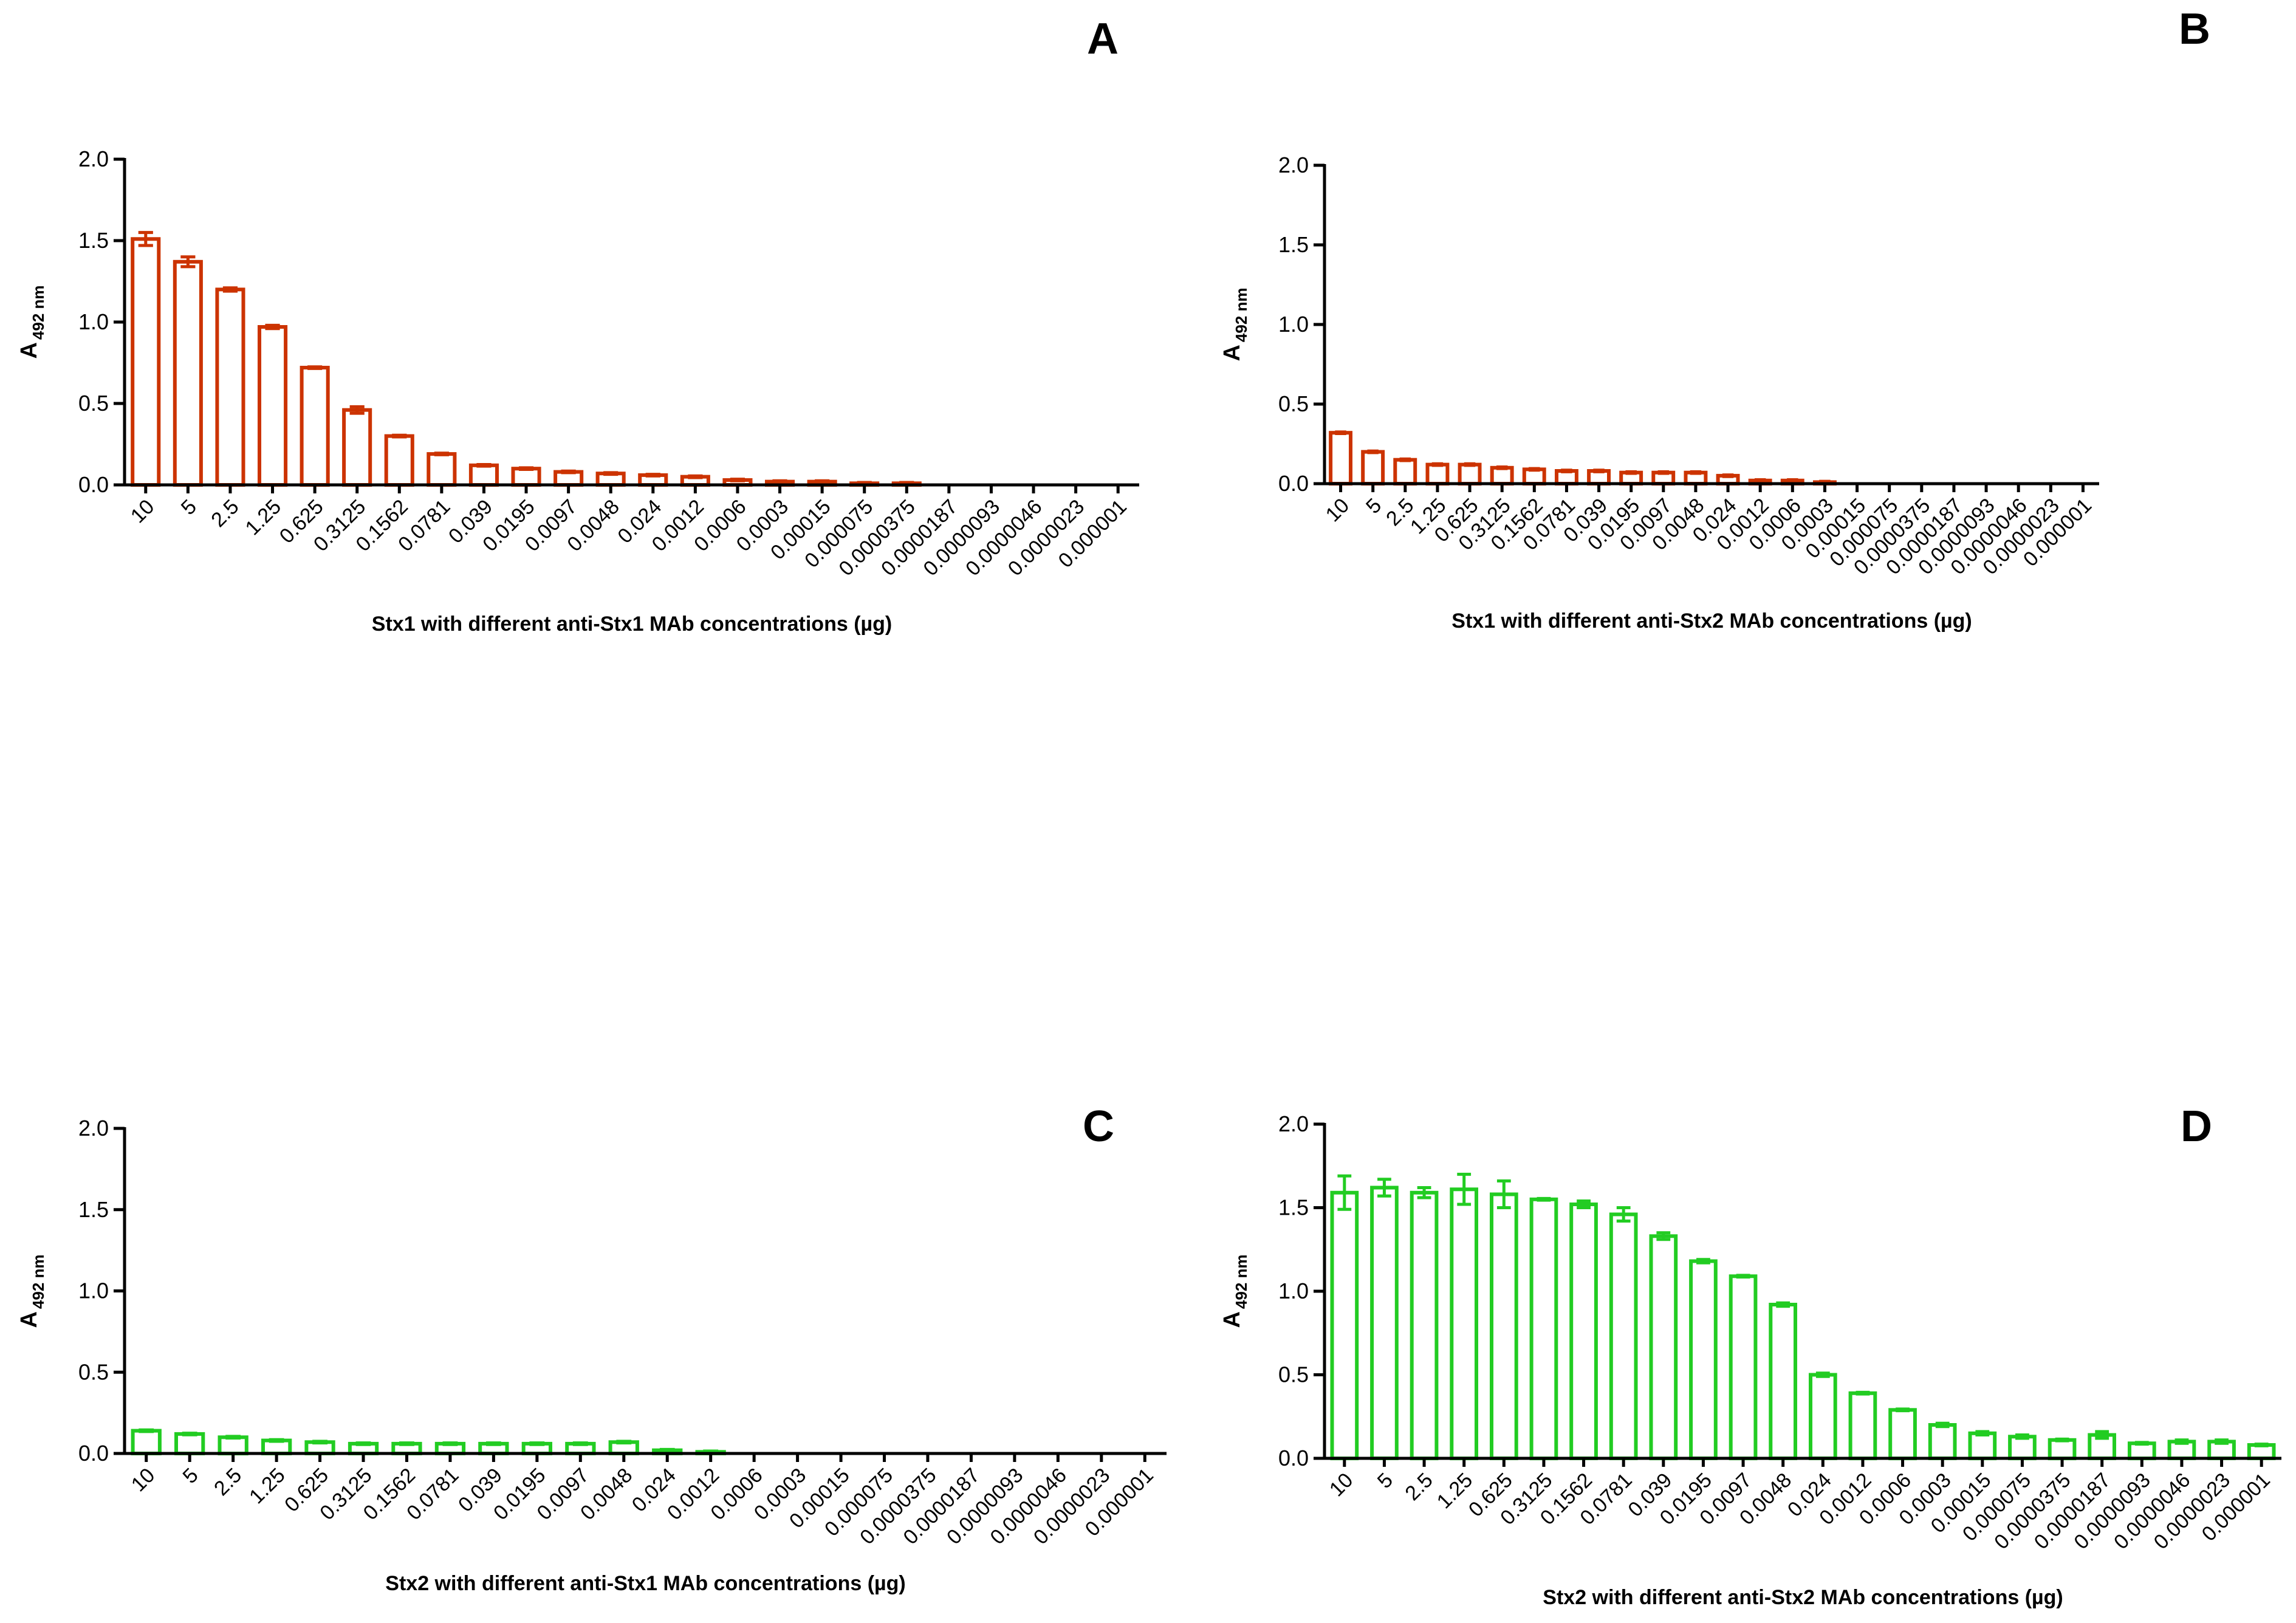 This screenshot has width=2296, height=1623. Describe the element at coordinates (1098, 1126) in the screenshot. I see `panel-letter: C` at that location.